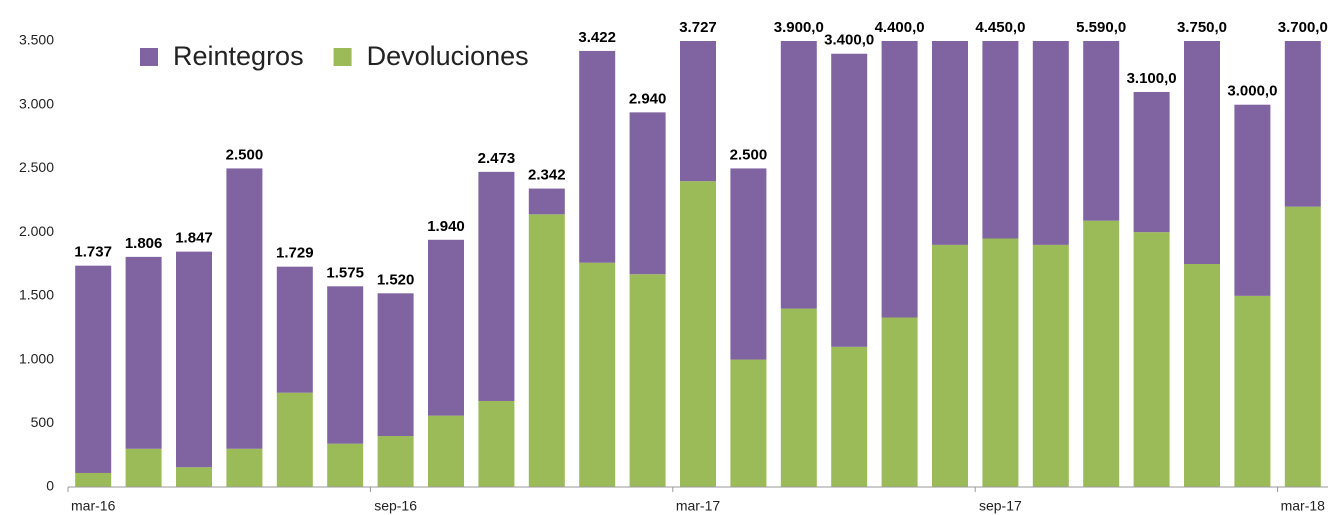 The width and height of the screenshot is (1328, 515). What do you see at coordinates (799, 27) in the screenshot?
I see `total-label: 3.900,0` at bounding box center [799, 27].